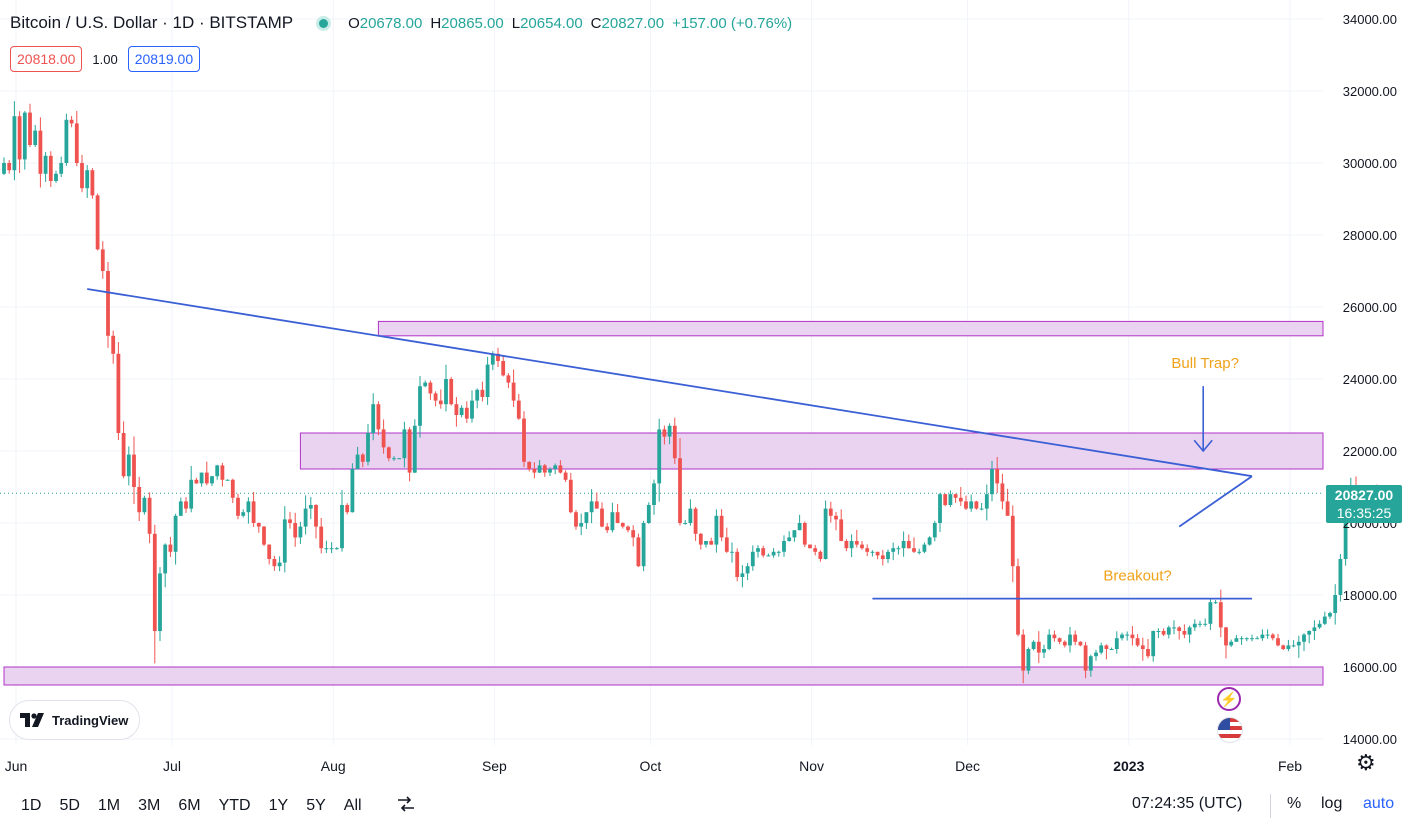  What do you see at coordinates (1332, 803) in the screenshot?
I see `log-toggle: log` at bounding box center [1332, 803].